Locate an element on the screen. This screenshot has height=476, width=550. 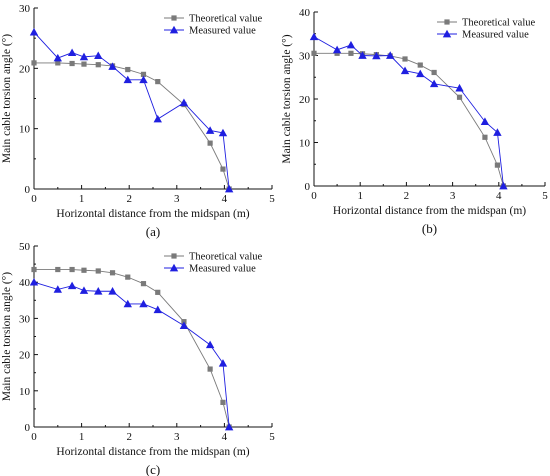
y-tick-label: 40 is located at coordinates (305, 13).